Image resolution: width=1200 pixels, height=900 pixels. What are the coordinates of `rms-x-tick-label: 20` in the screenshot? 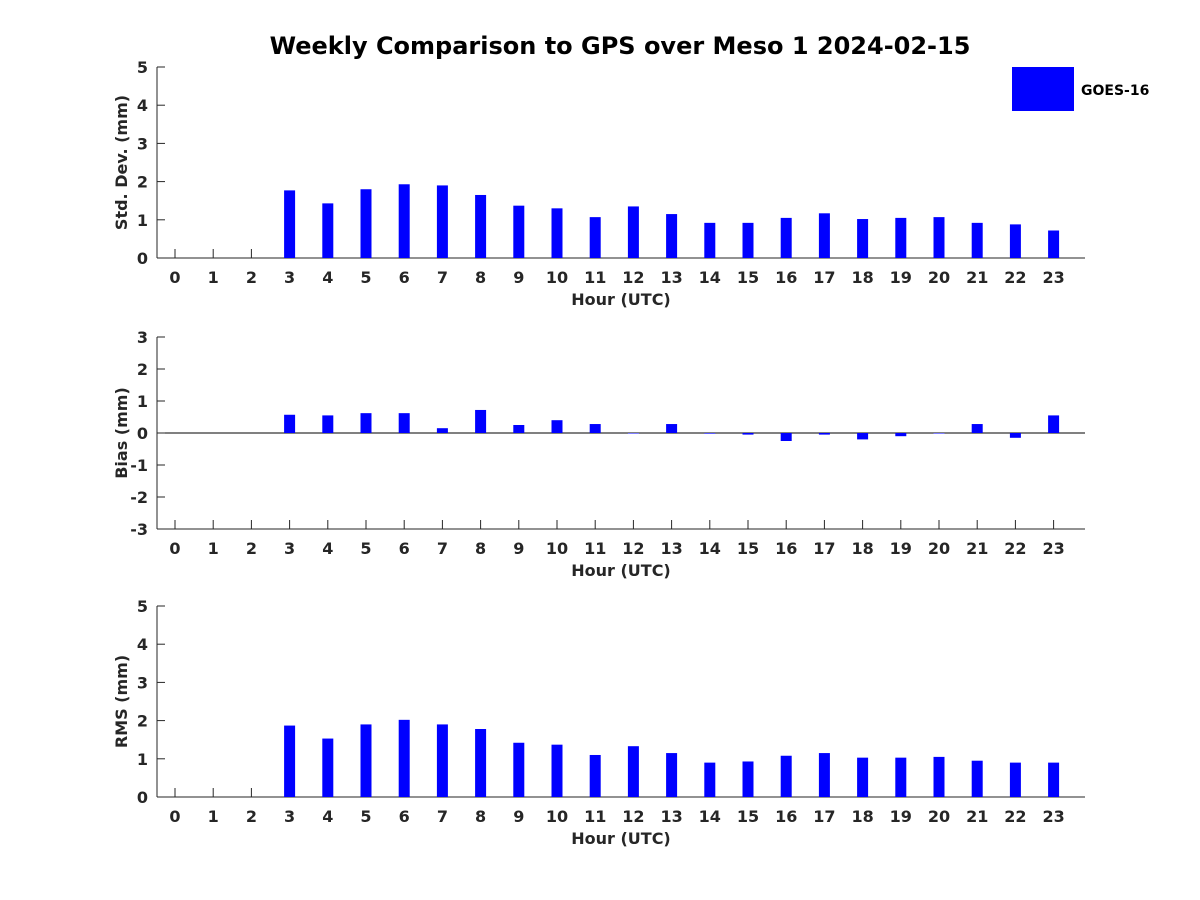 It's located at (939, 816).